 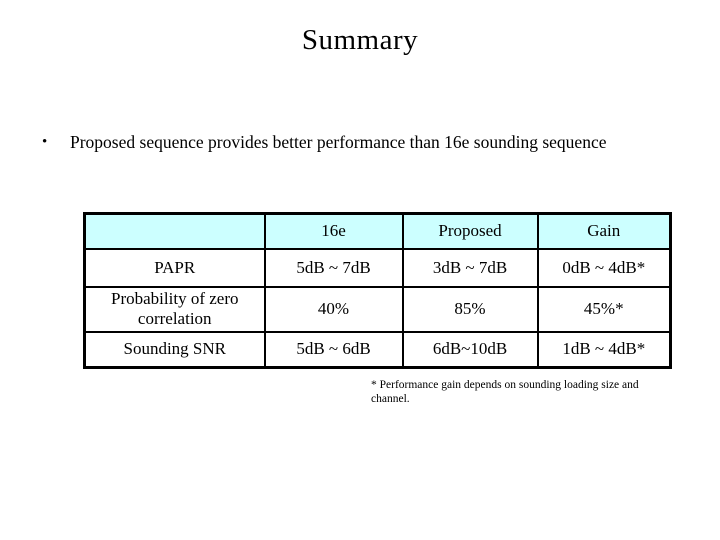 I want to click on cell-papr-proposed: 3dB ~ 7dB, so click(x=470, y=267).